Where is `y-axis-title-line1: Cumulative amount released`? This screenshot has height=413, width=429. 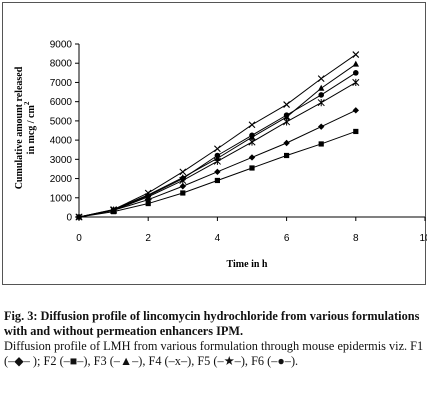 y-axis-title-line1: Cumulative amount released is located at coordinates (19, 127).